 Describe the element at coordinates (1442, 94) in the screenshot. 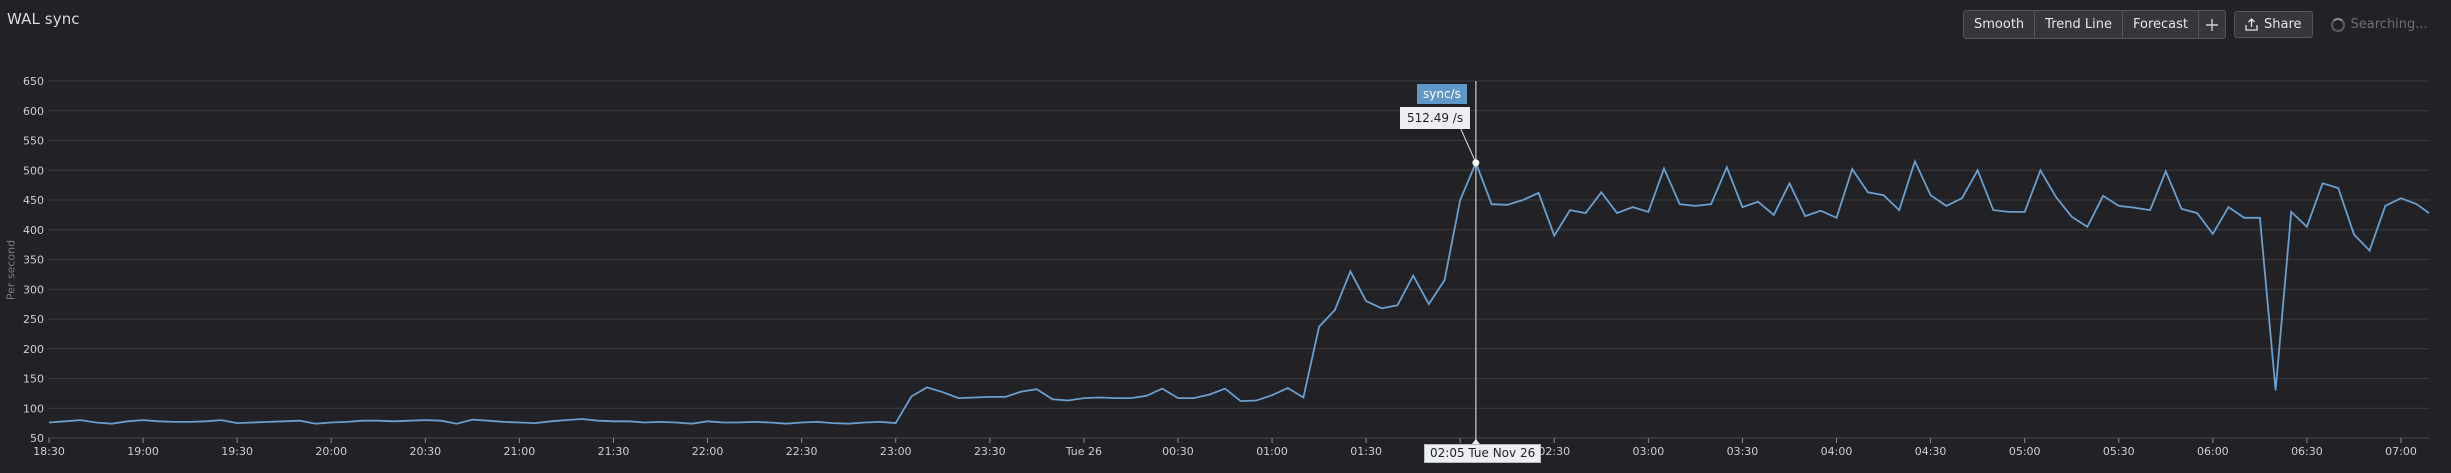

I see `tooltip-series-label: sync/s` at that location.